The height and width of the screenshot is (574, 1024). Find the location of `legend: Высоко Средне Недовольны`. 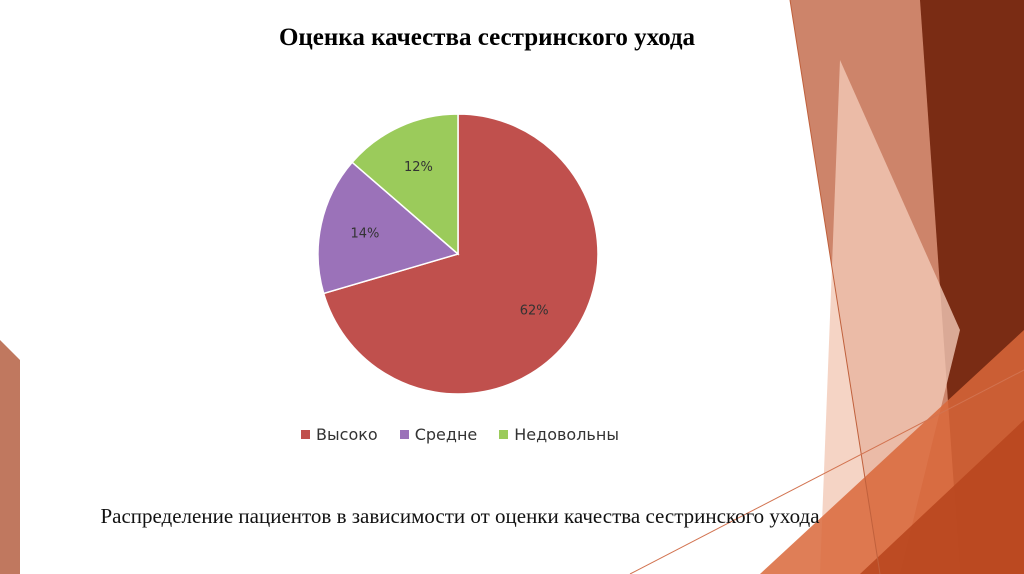

legend: Высоко Средне Недовольны is located at coordinates (460, 434).